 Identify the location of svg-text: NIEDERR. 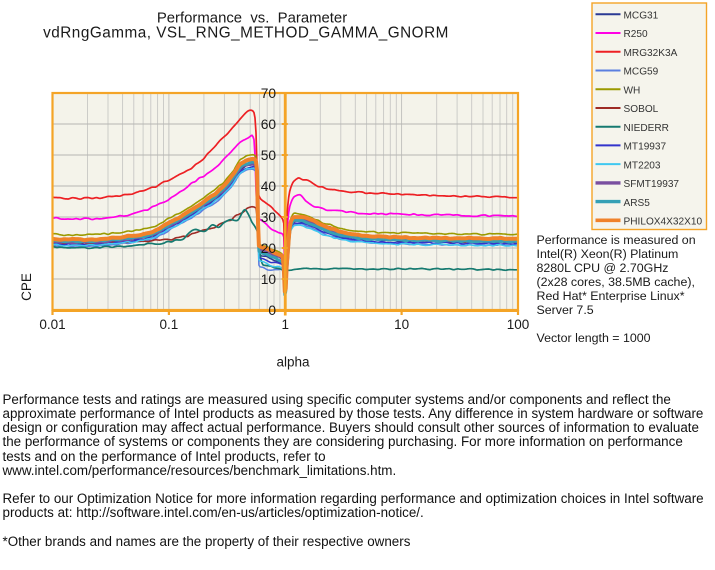
(646, 128).